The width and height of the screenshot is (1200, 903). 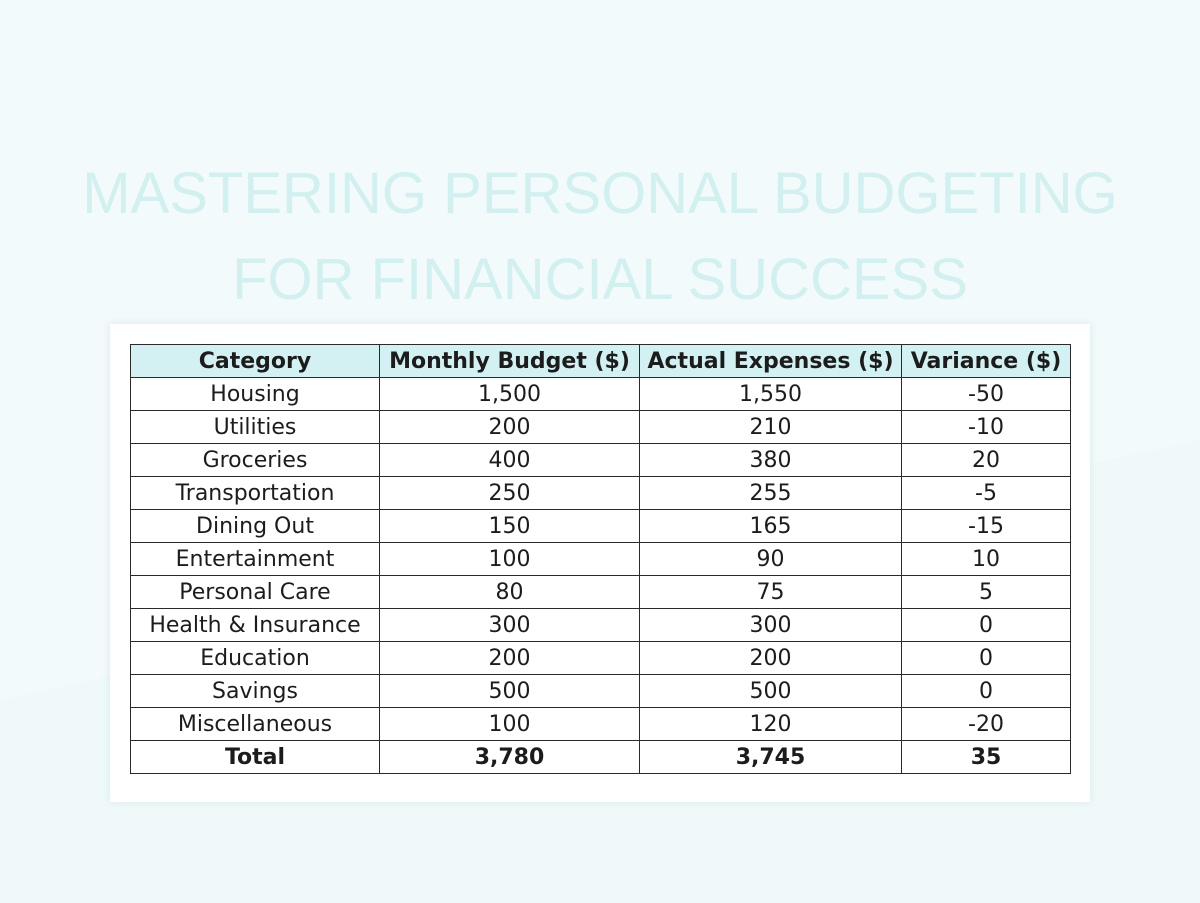 What do you see at coordinates (770, 526) in the screenshot?
I see `actual-cell: 165` at bounding box center [770, 526].